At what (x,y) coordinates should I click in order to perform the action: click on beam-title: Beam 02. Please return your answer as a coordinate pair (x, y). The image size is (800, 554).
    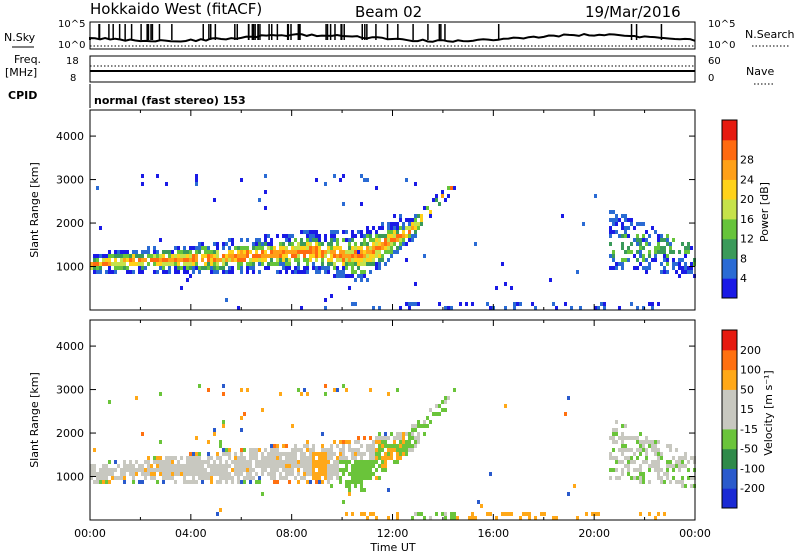
    Looking at the image, I should click on (388, 12).